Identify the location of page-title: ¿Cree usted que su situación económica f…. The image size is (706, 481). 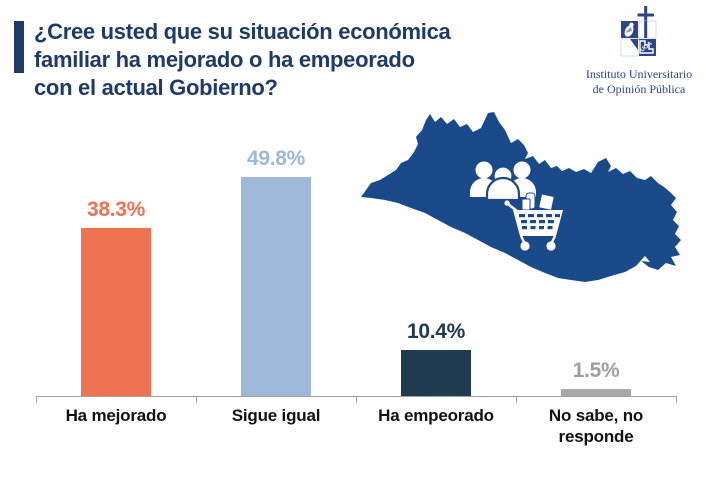
(269, 60).